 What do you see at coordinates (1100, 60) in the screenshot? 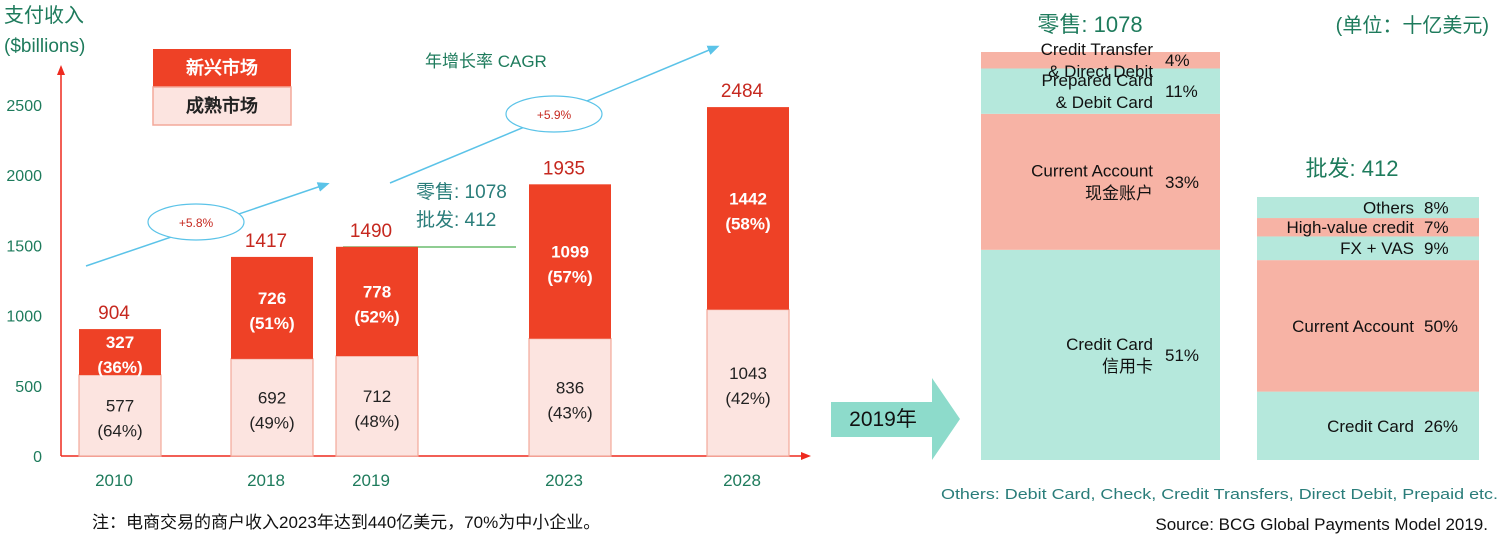
I see `segment-credit-transfer` at bounding box center [1100, 60].